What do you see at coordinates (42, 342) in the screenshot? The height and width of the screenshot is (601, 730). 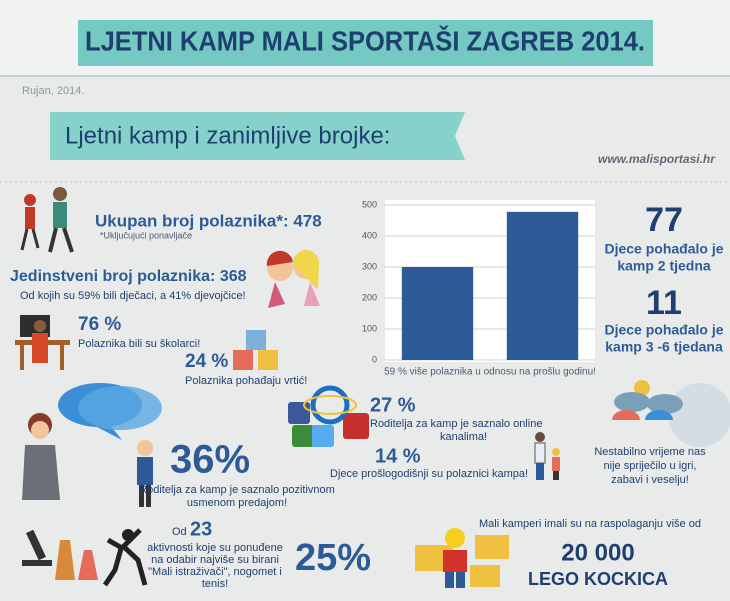 I see `desk-icon` at bounding box center [42, 342].